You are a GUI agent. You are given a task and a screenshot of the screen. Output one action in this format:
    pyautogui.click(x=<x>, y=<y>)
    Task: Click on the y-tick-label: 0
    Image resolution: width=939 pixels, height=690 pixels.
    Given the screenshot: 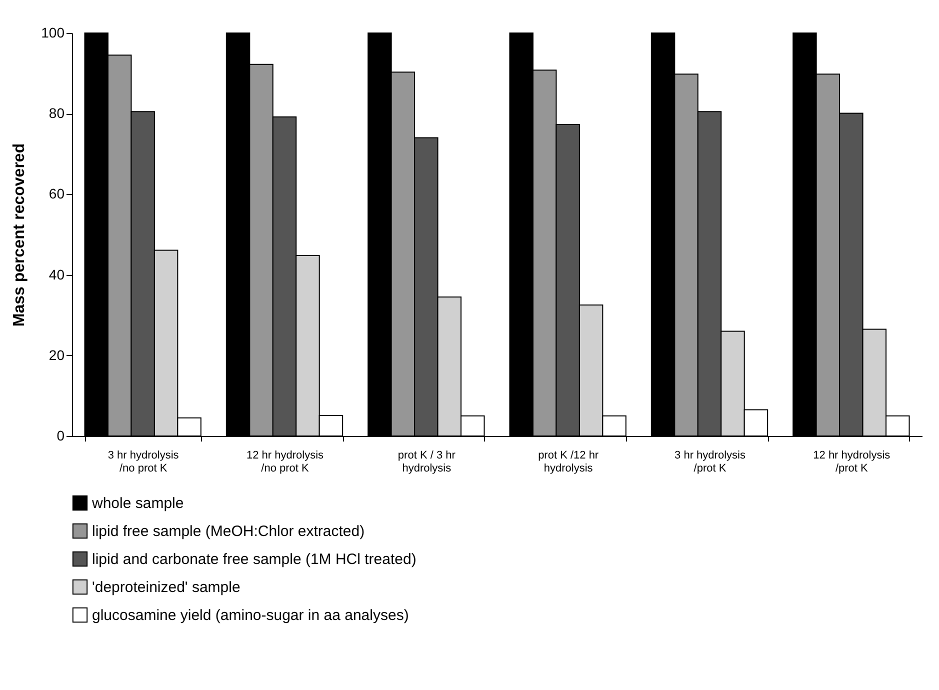 What is the action you would take?
    pyautogui.click(x=60, y=436)
    